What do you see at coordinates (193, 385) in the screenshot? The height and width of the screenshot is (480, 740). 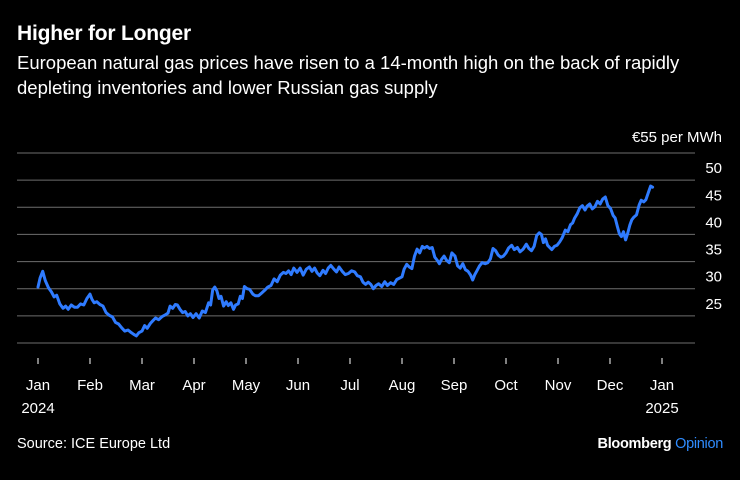 I see `x-tick-label: Apr` at bounding box center [193, 385].